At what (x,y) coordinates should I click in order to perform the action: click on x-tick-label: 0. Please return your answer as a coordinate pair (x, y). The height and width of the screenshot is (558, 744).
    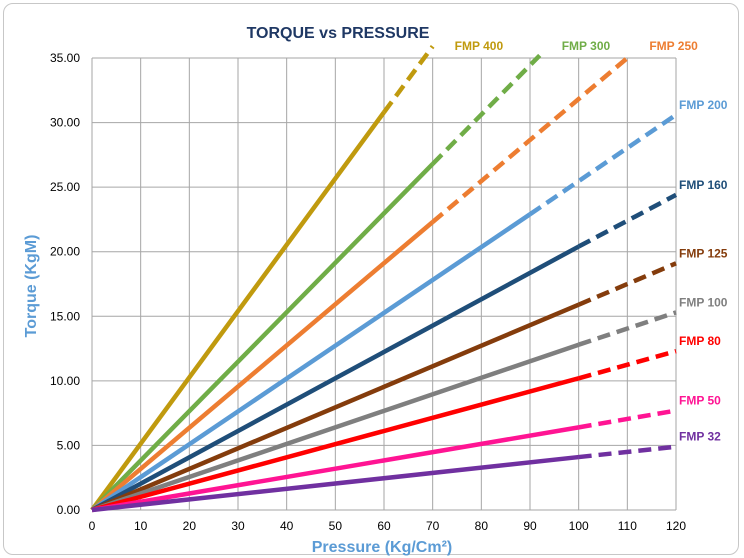
    Looking at the image, I should click on (92, 526).